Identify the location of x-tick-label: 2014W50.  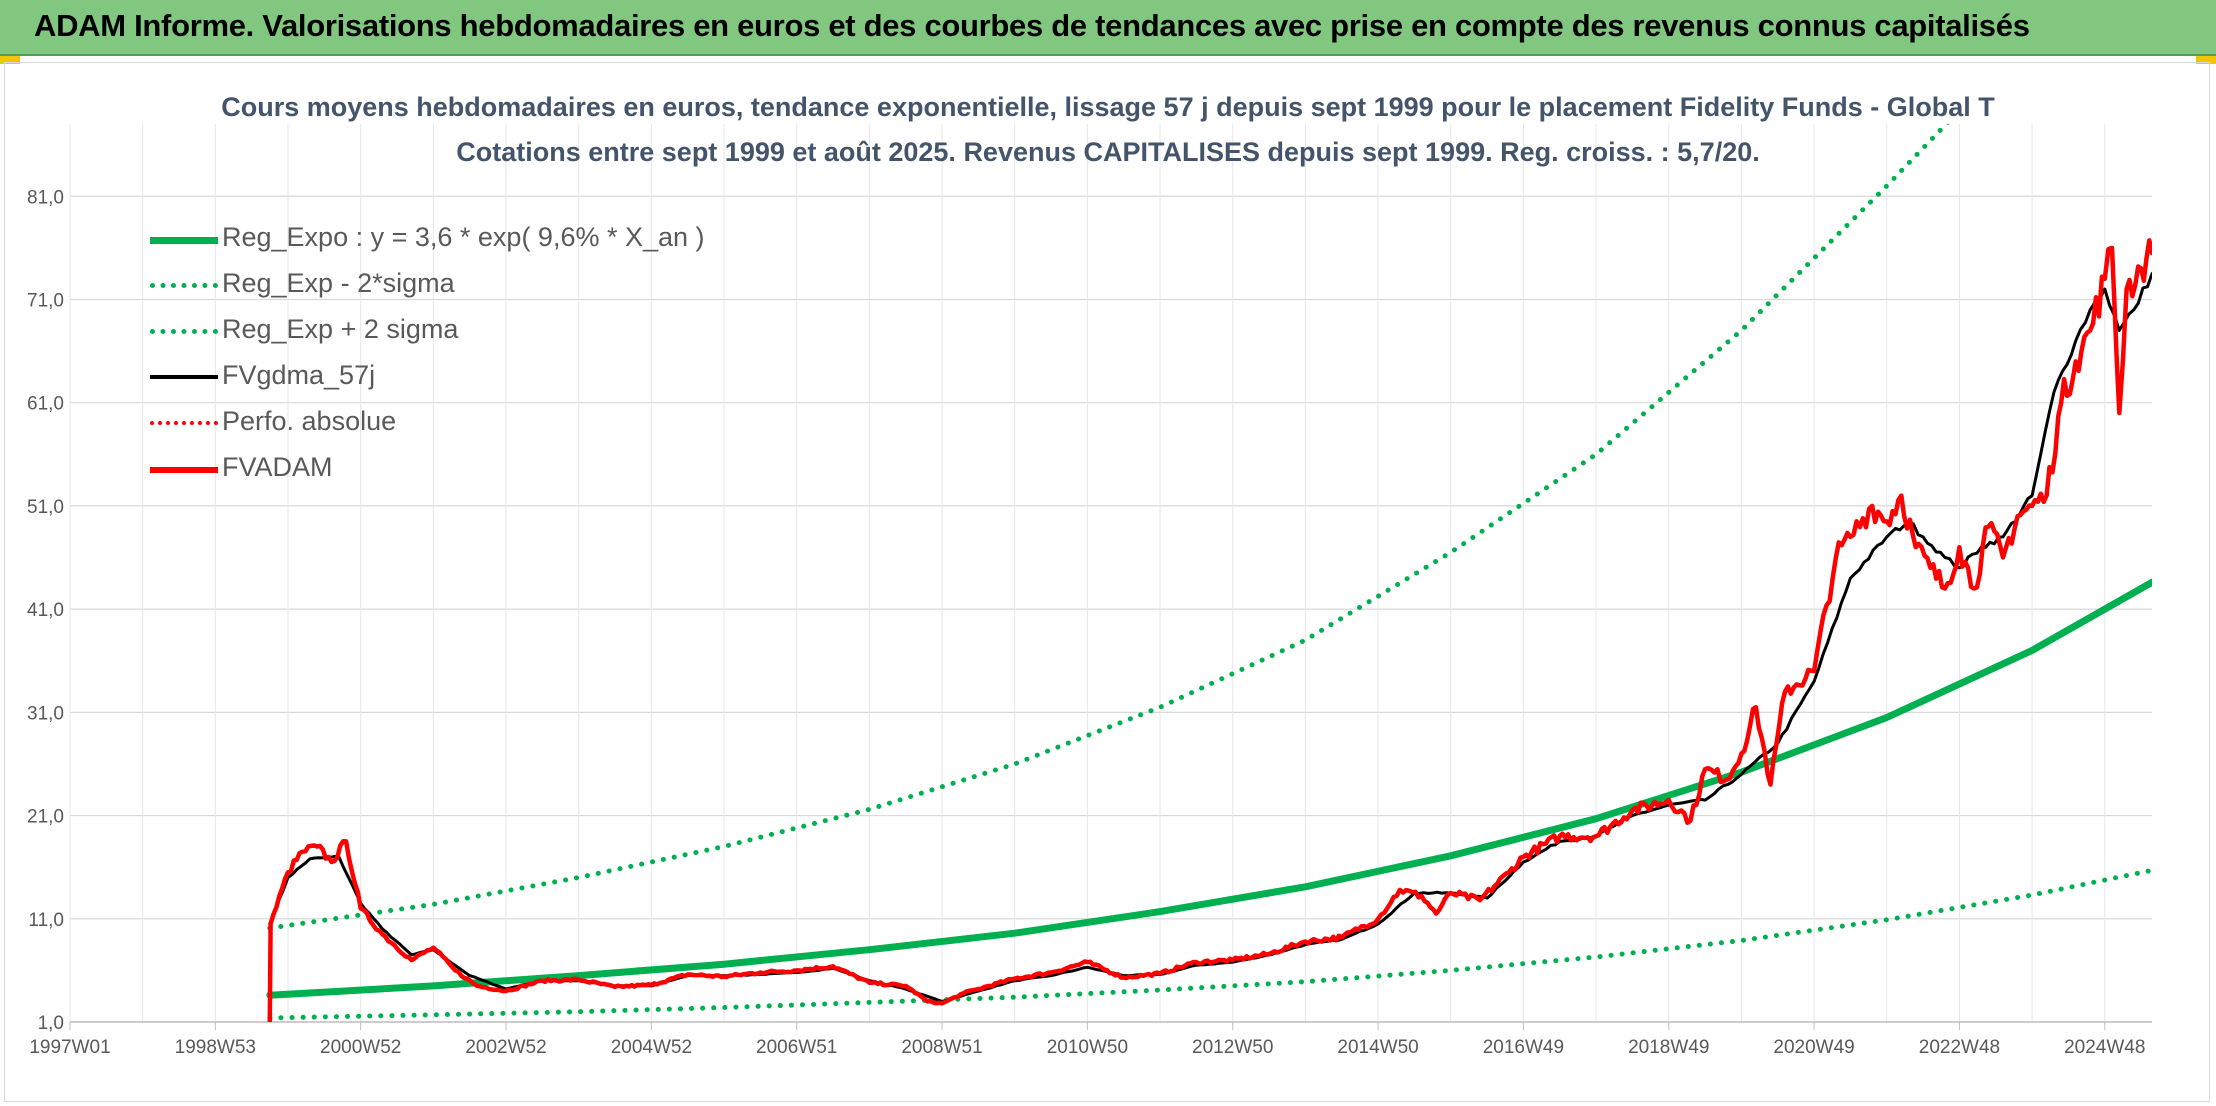
(1377, 1047).